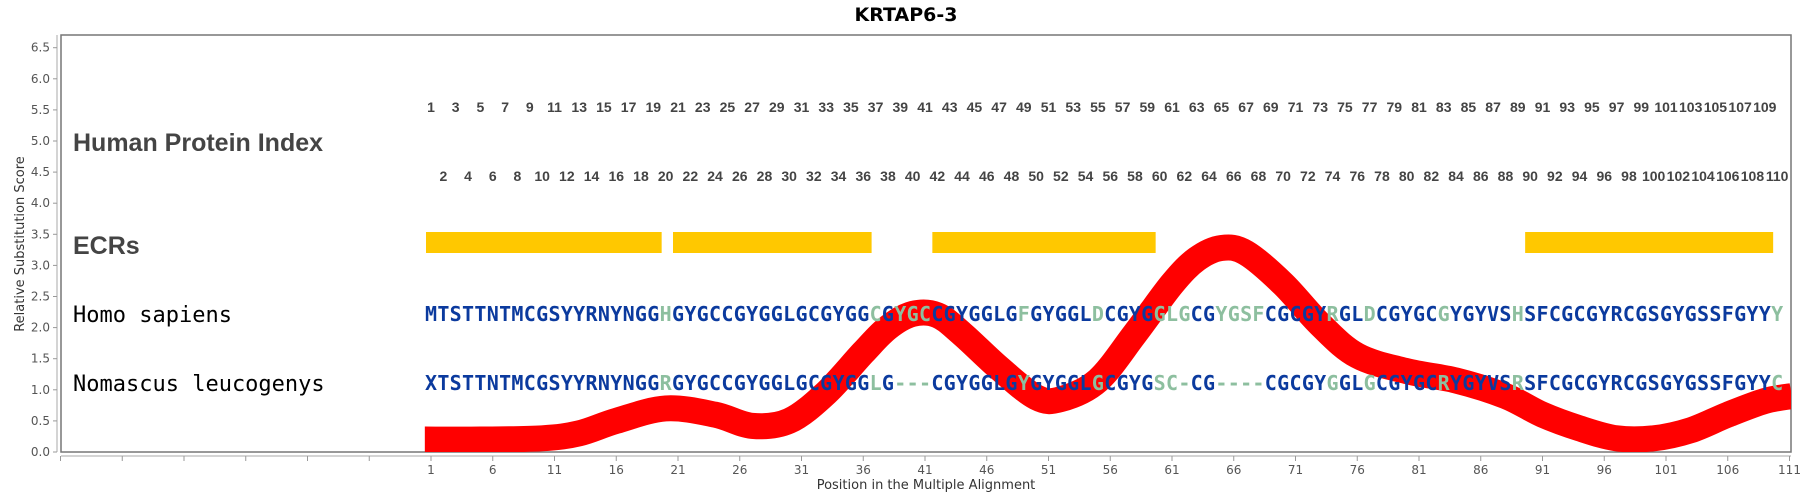 The image size is (1803, 500). I want to click on protein-index-number: 102, so click(1679, 176).